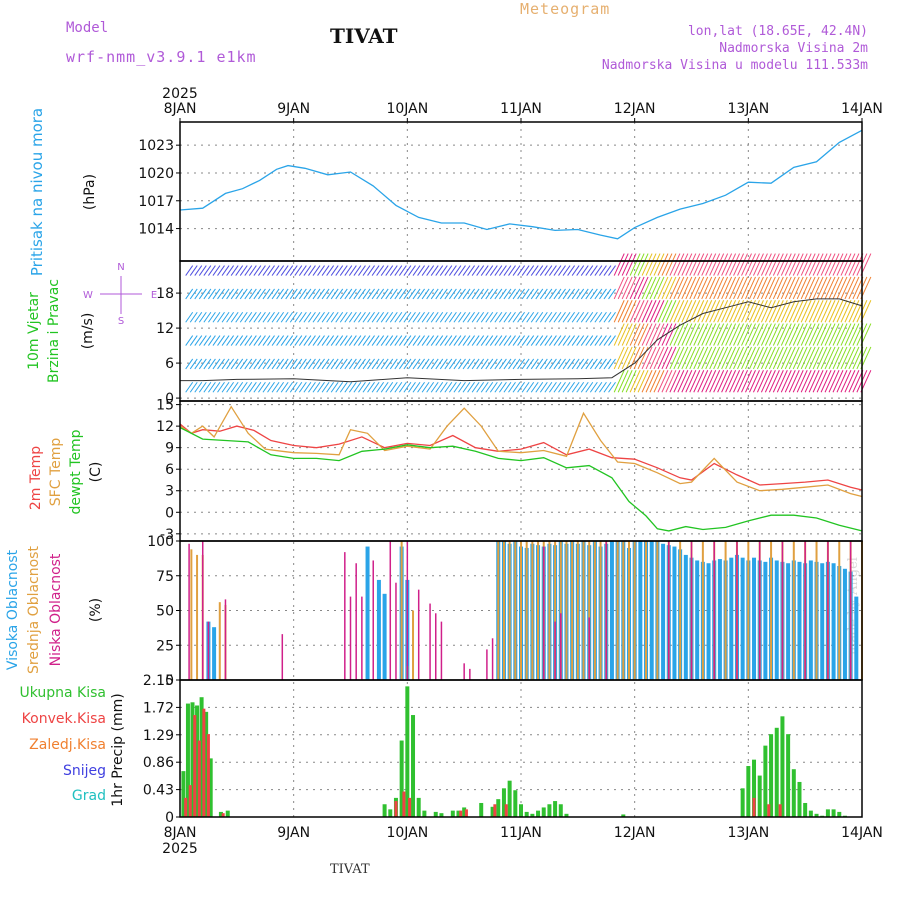 The width and height of the screenshot is (900, 900). What do you see at coordinates (160, 542) in the screenshot?
I see `y-tick-label: 100` at bounding box center [160, 542].